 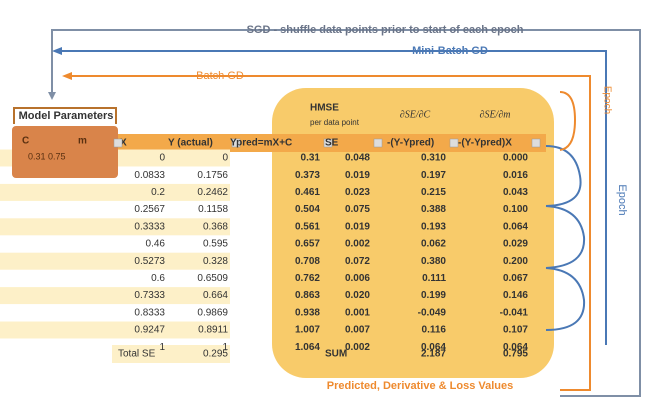 What do you see at coordinates (357, 175) in the screenshot?
I see `cell: 0.019` at bounding box center [357, 175].